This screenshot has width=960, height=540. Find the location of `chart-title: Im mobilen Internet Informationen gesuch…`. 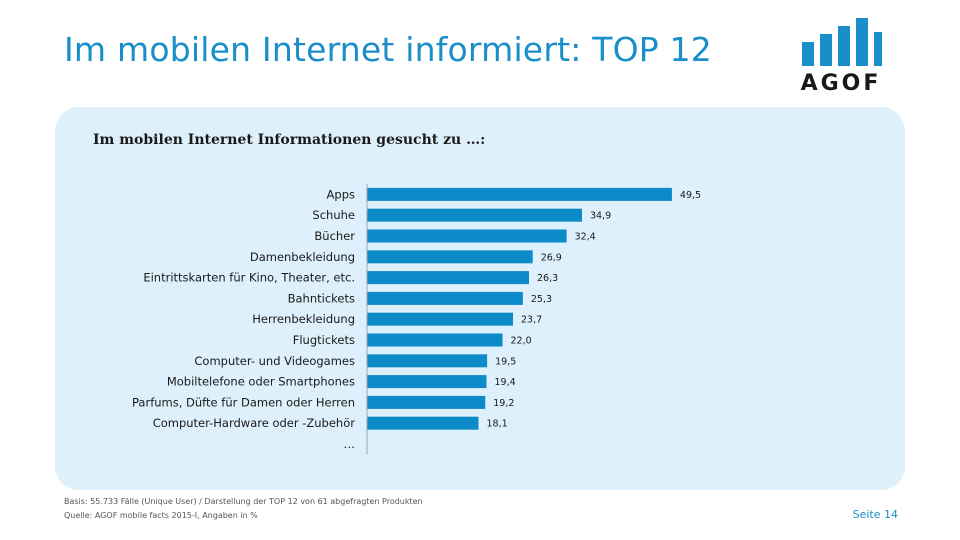

chart-title: Im mobilen Internet Informationen gesuch… is located at coordinates (289, 140).